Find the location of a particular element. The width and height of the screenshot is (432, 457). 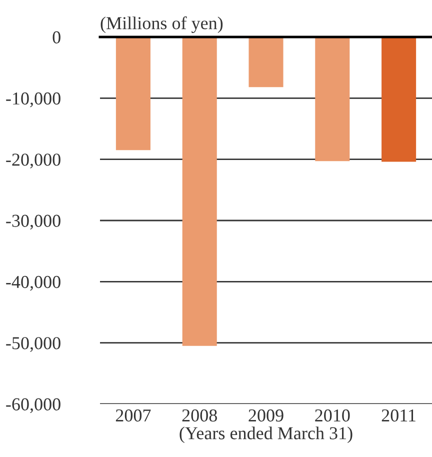

y-tick-label: -30,000 is located at coordinates (33, 222).